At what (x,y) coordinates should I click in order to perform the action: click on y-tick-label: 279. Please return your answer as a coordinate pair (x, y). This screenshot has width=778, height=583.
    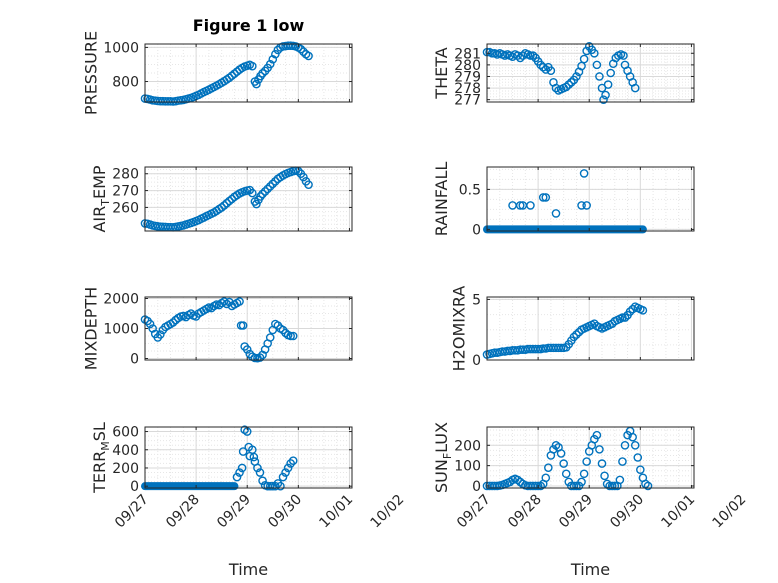
    Looking at the image, I should click on (467, 77).